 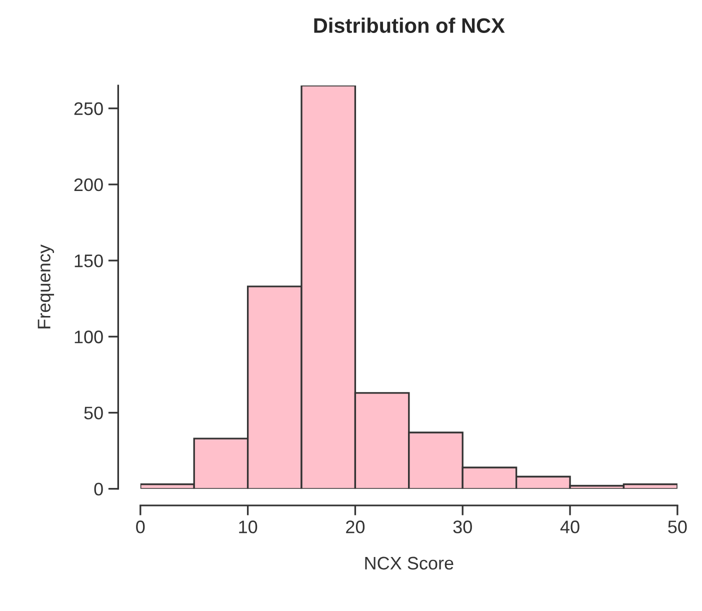 What do you see at coordinates (140, 527) in the screenshot?
I see `x-tick-label: 0` at bounding box center [140, 527].